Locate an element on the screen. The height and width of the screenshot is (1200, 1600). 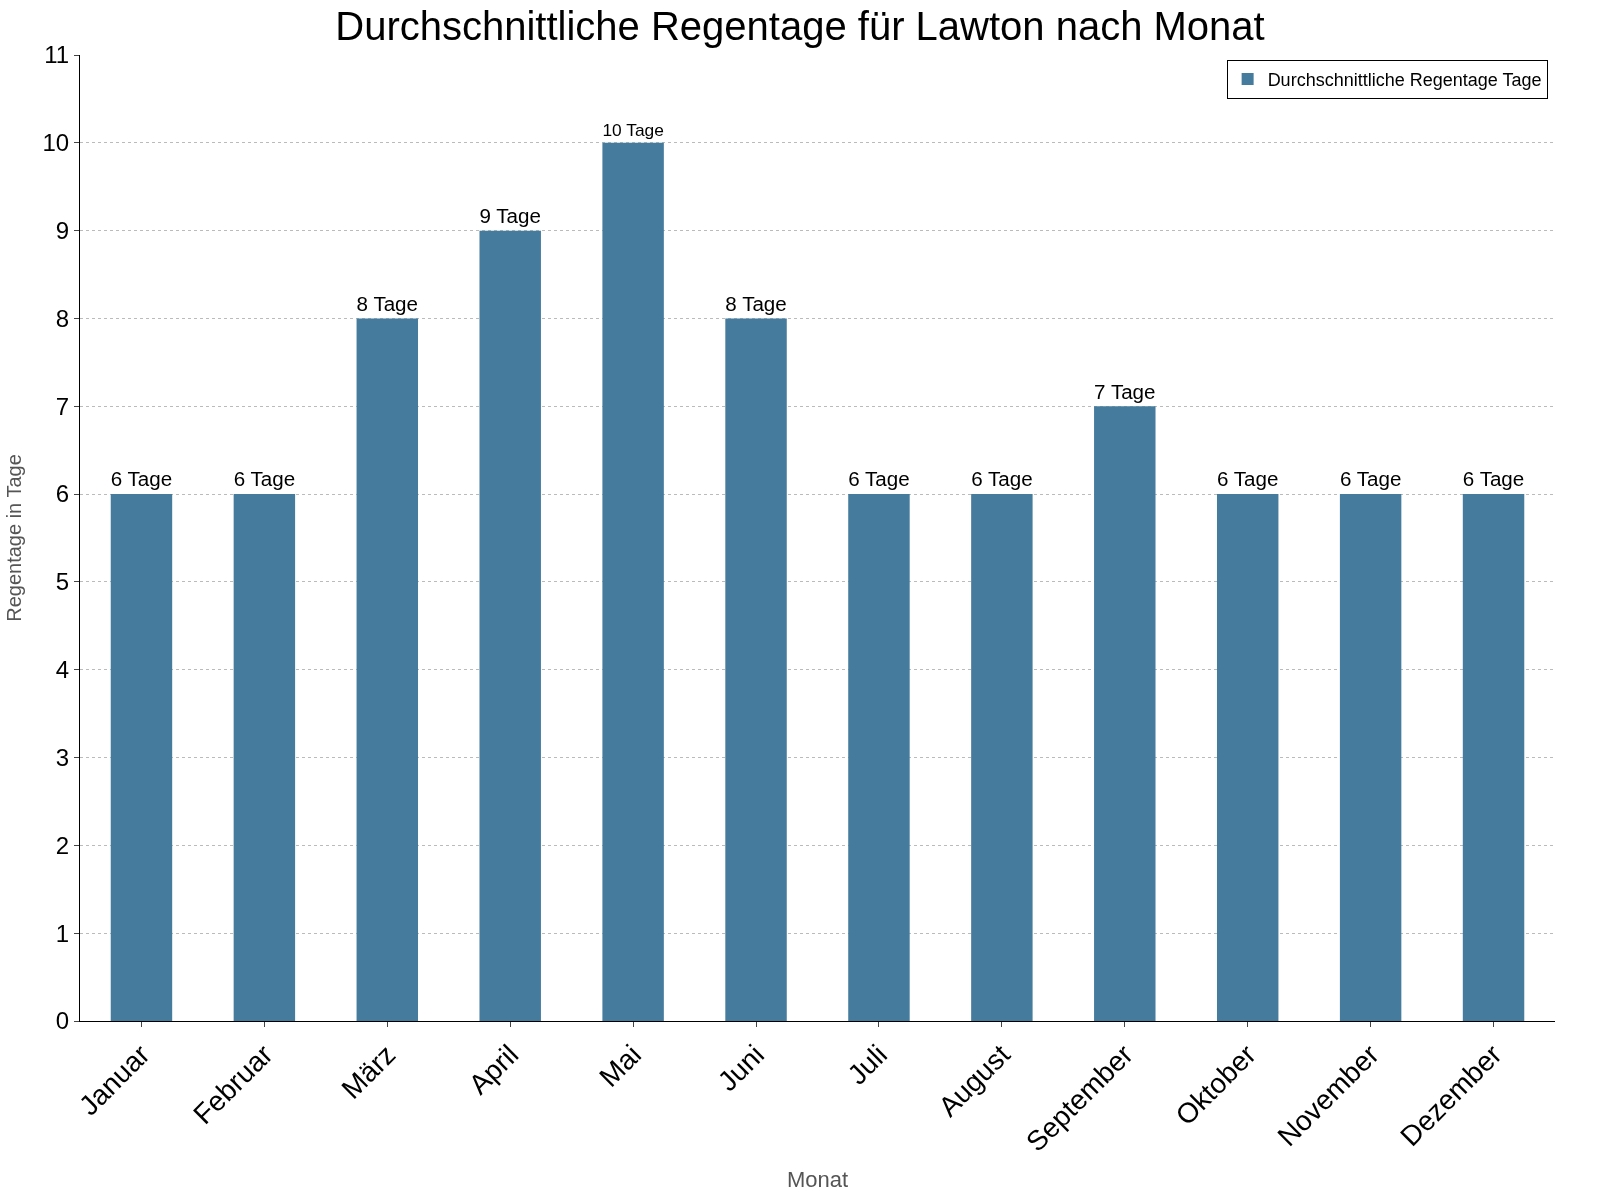
y-tick-label: 3 is located at coordinates (62, 757).